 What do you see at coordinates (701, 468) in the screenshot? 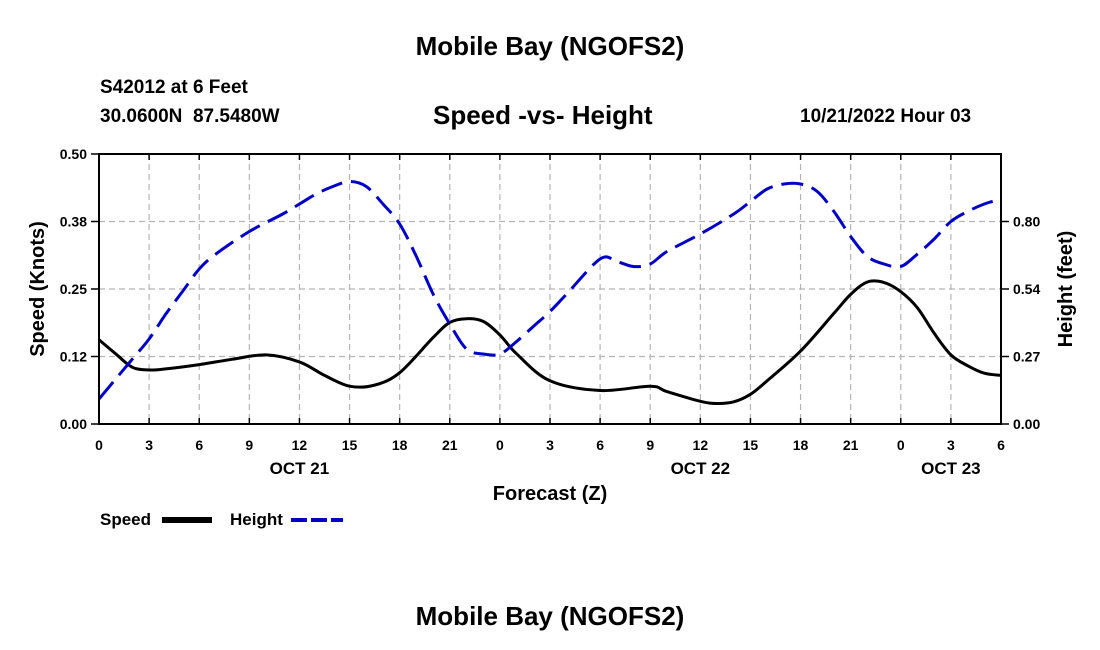
I see `x-date-label: OCT 22` at bounding box center [701, 468].